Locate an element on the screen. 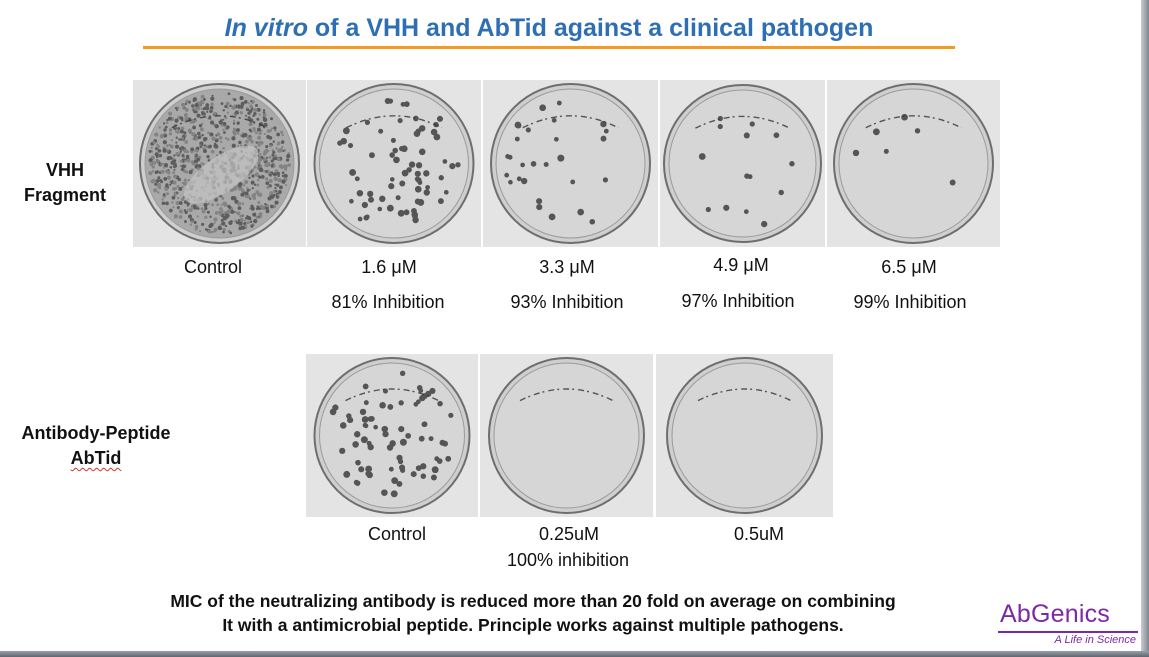 This screenshot has height=657, width=1149. abtid-label-line1: Antibody-Peptide is located at coordinates (96, 433).